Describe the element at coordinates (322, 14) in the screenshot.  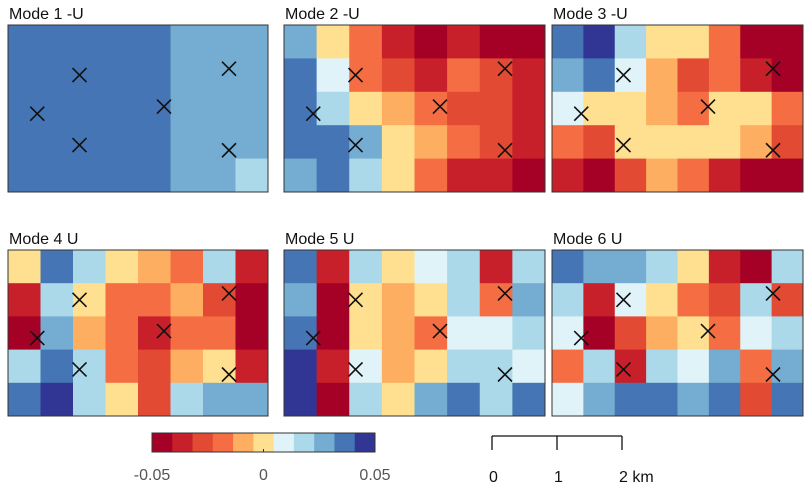
I see `panel-title: Mode 2 -U` at that location.